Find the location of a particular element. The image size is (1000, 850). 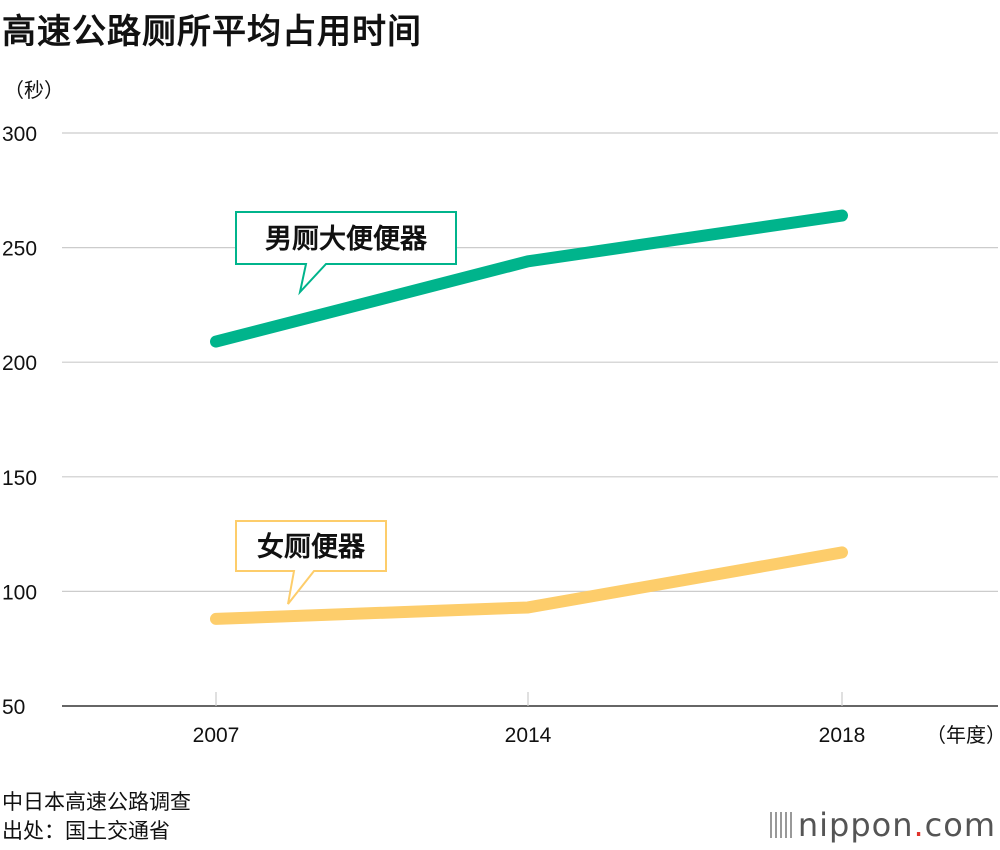

series-label: 女厕便器 is located at coordinates (311, 547).